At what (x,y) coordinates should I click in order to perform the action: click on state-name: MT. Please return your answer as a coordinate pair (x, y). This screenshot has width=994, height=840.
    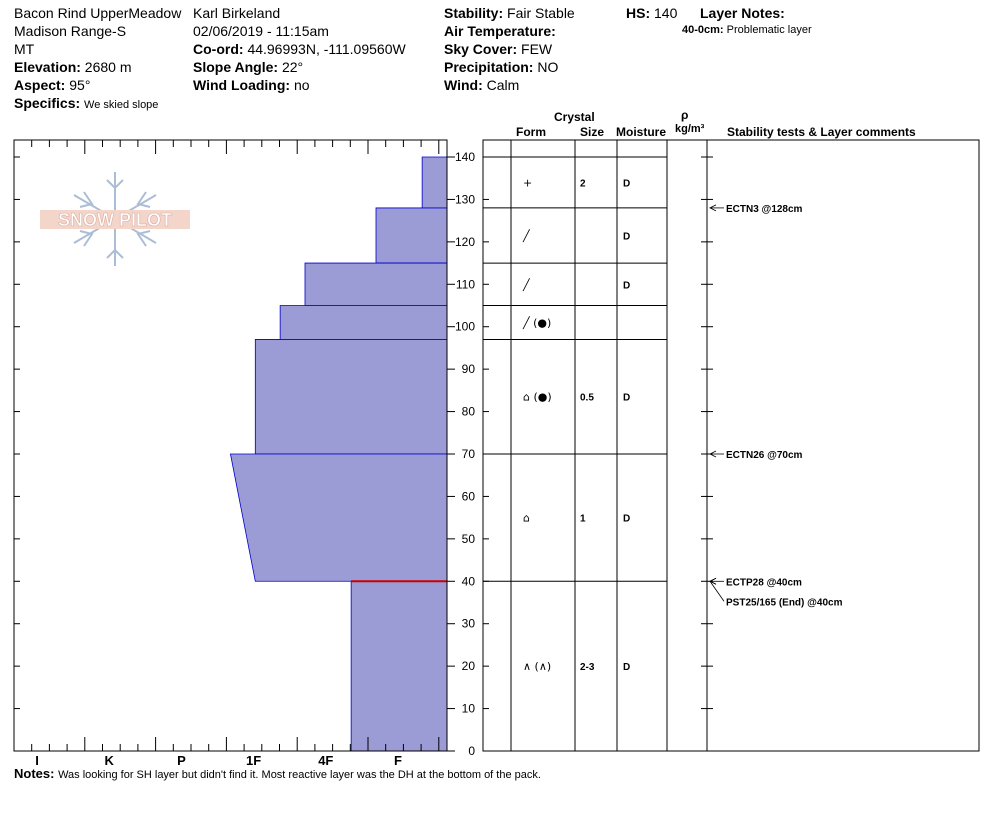
    Looking at the image, I should click on (24, 49).